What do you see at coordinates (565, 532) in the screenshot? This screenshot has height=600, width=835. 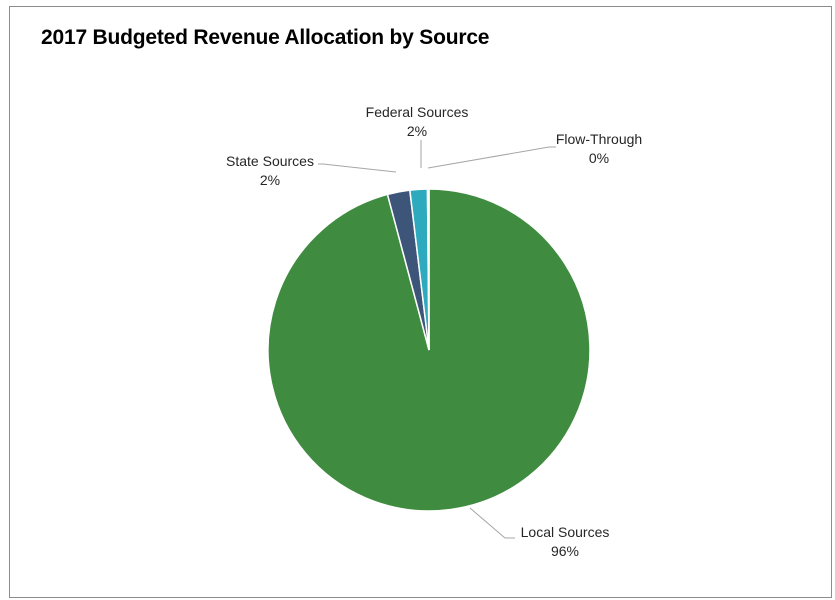 I see `label-local-sources-name: Local Sources` at bounding box center [565, 532].